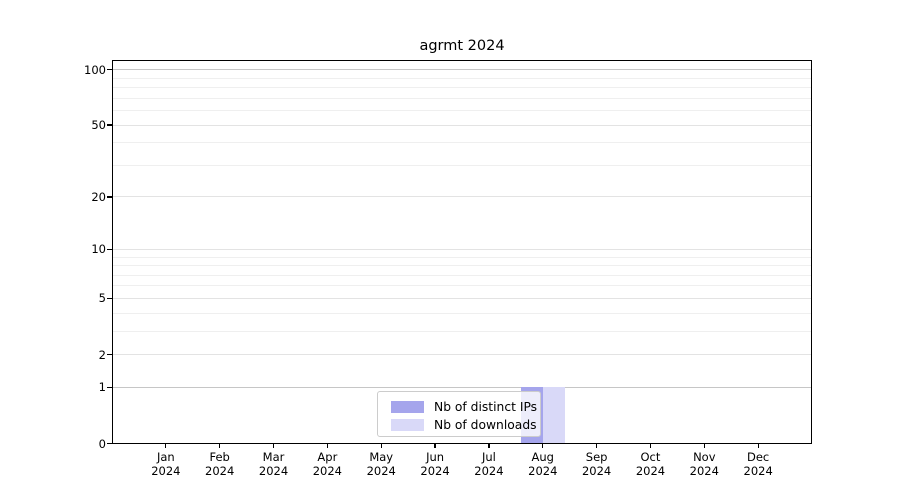 This screenshot has width=900, height=500. I want to click on x-tick-label: Jun 2024, so click(435, 464).